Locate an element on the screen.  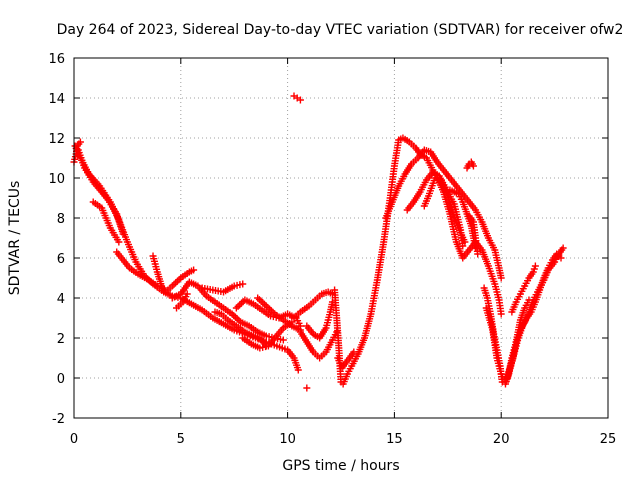
y-tick-label: 6 is located at coordinates (61, 259).